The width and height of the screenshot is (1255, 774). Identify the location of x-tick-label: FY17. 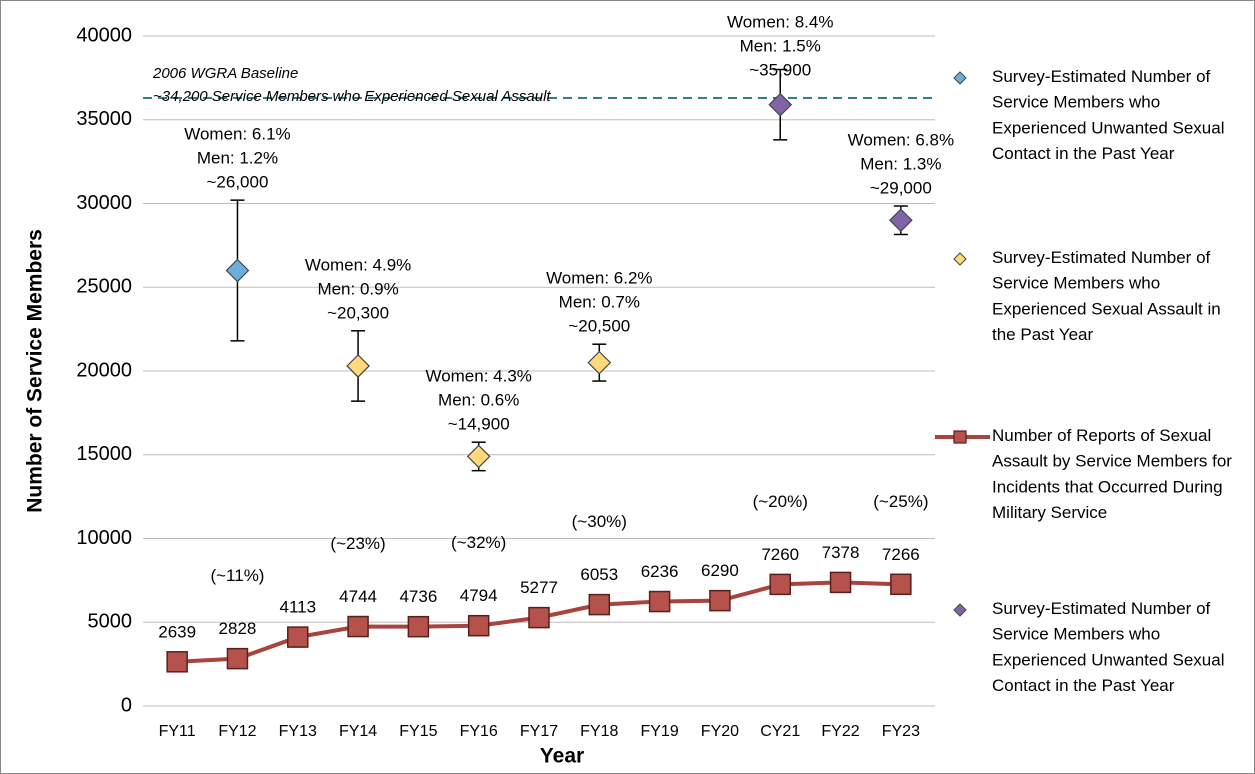
(539, 731).